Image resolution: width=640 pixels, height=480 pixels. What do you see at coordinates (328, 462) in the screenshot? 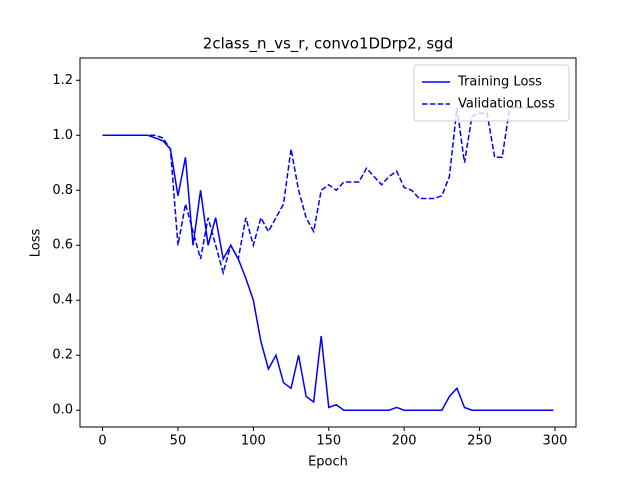
I see `x-axis-label: Epoch` at bounding box center [328, 462].